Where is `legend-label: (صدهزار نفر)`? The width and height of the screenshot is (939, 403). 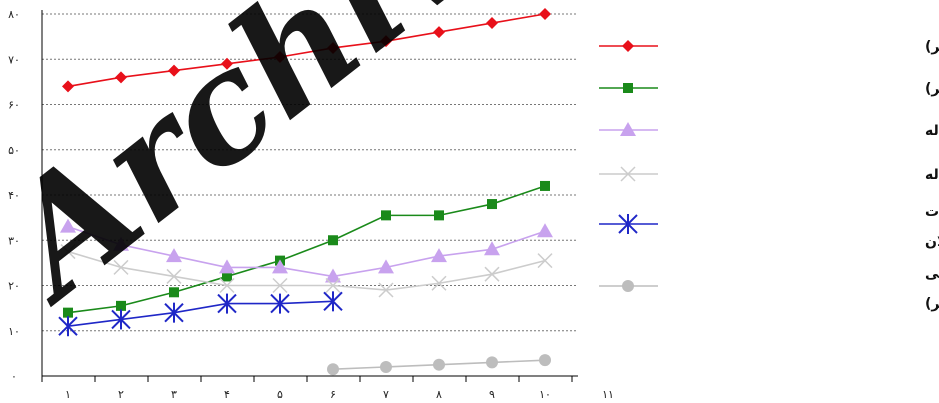 legend-label: (صدهزار نفر) is located at coordinates (932, 304).